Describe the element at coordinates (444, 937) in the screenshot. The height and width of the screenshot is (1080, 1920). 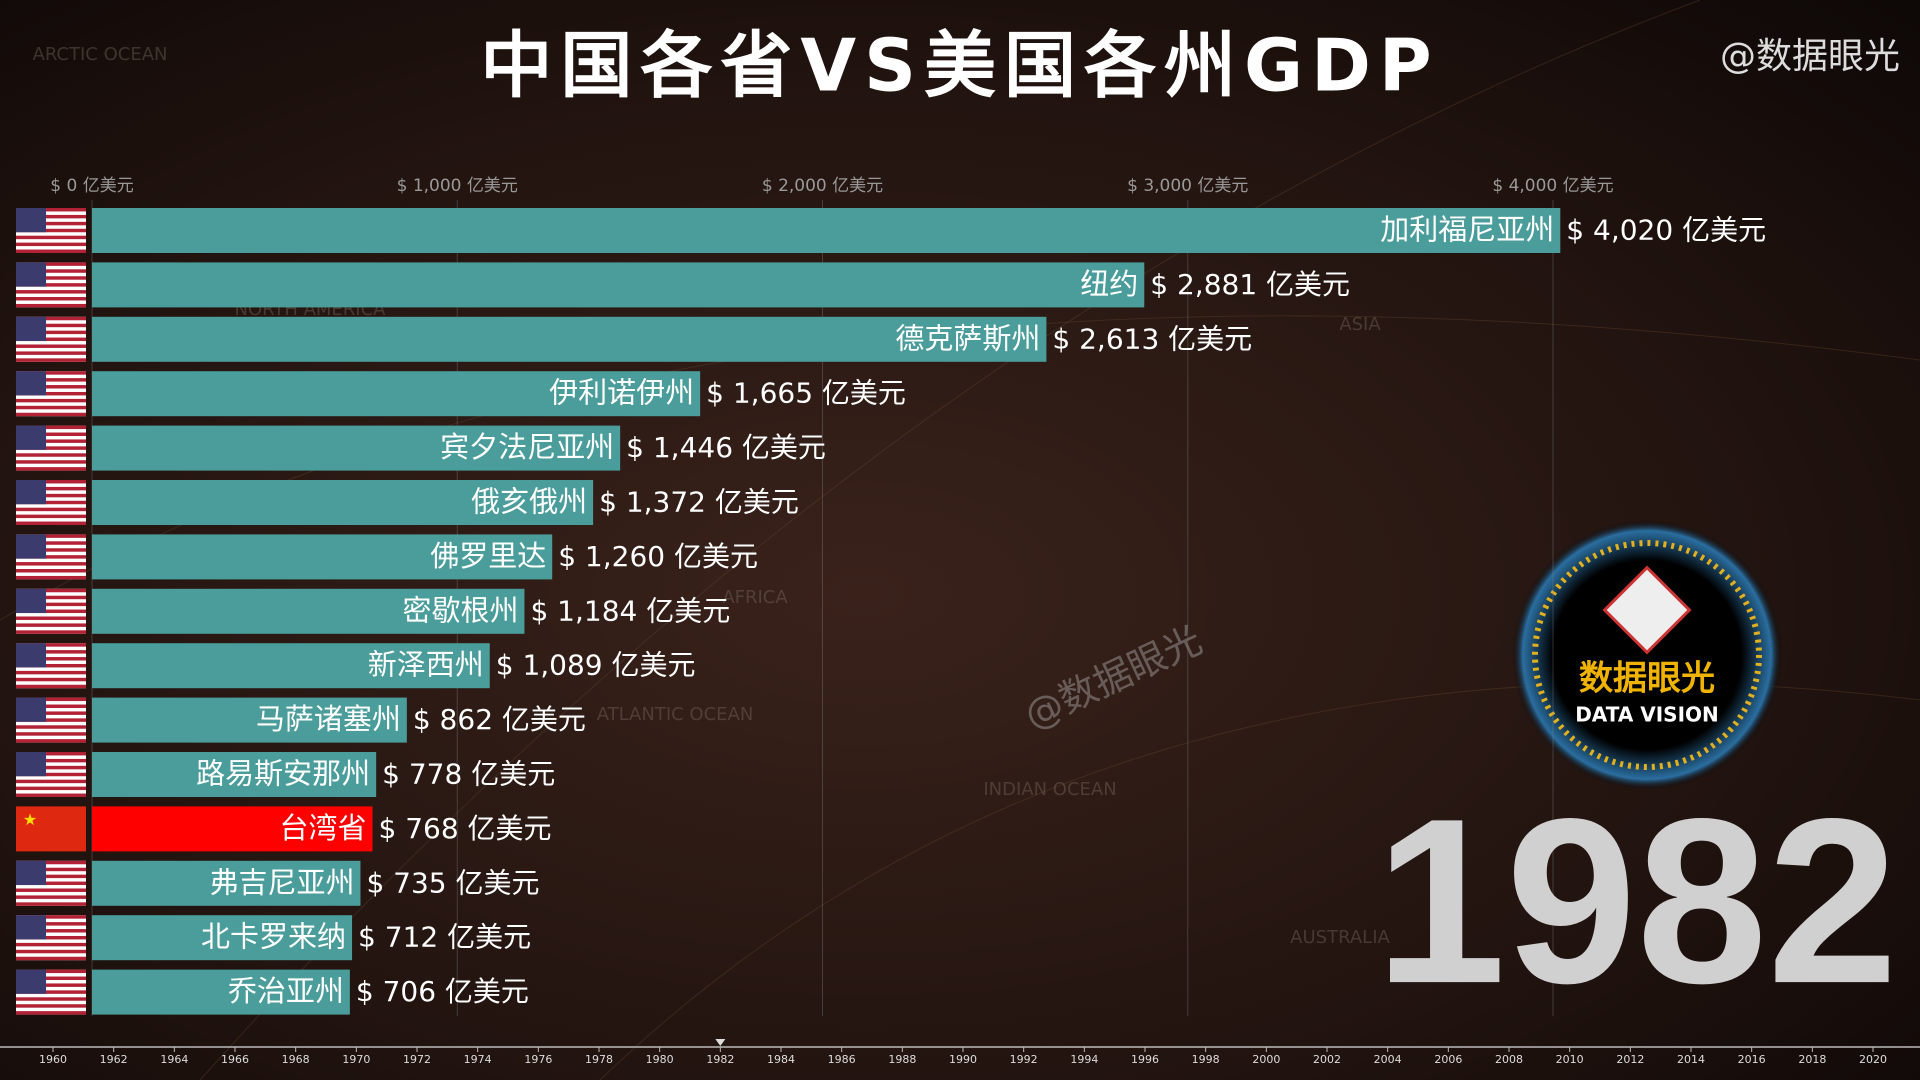
I see `value-label: $ 712 亿美元` at that location.